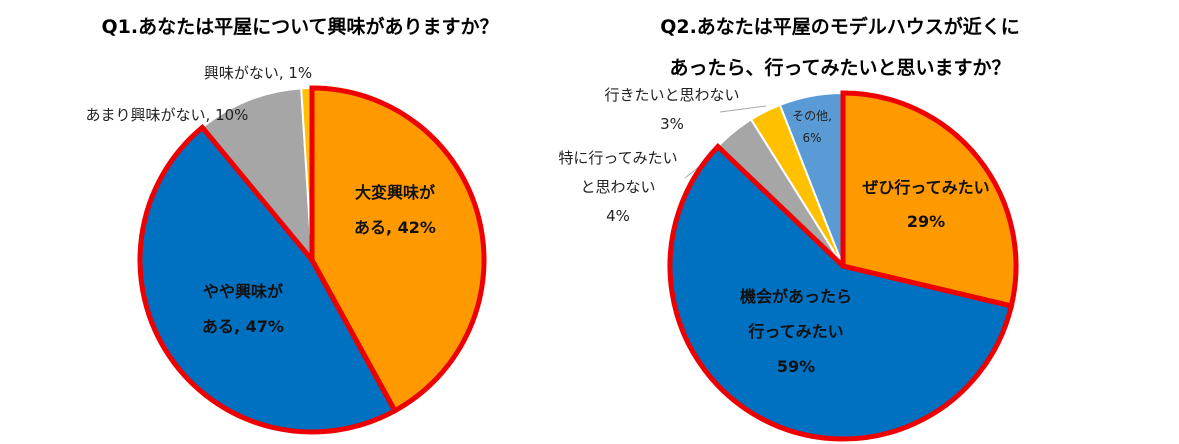 This screenshot has height=444, width=1179. Describe the element at coordinates (395, 210) in the screenshot. I see `q1-label-0: 大変興味がある, 42%` at that location.